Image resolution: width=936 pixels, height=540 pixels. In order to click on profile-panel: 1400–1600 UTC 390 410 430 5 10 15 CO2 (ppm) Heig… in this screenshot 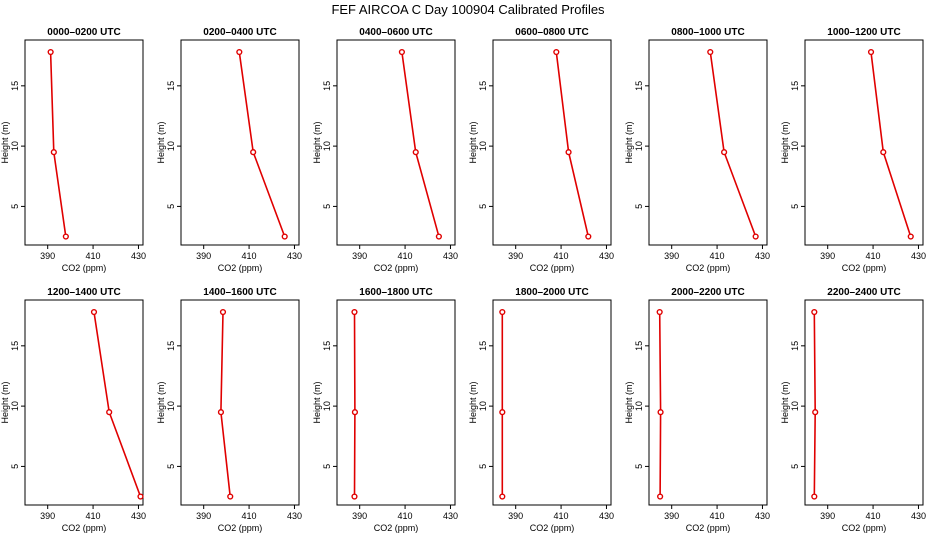, I will do `click(229, 410)`.